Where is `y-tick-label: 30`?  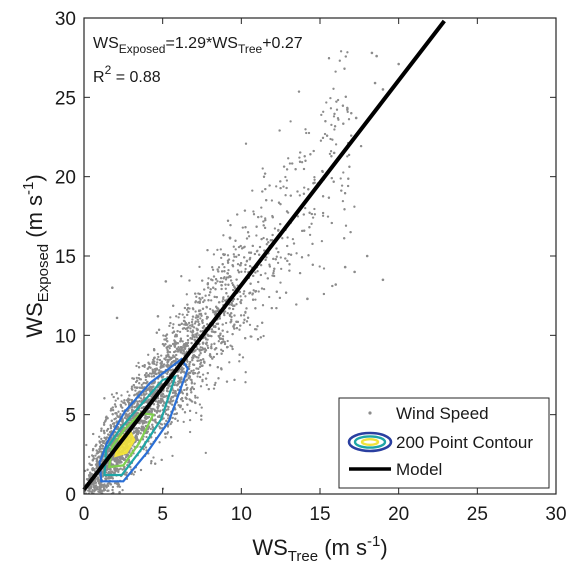 y-tick-label: 30 is located at coordinates (65, 19).